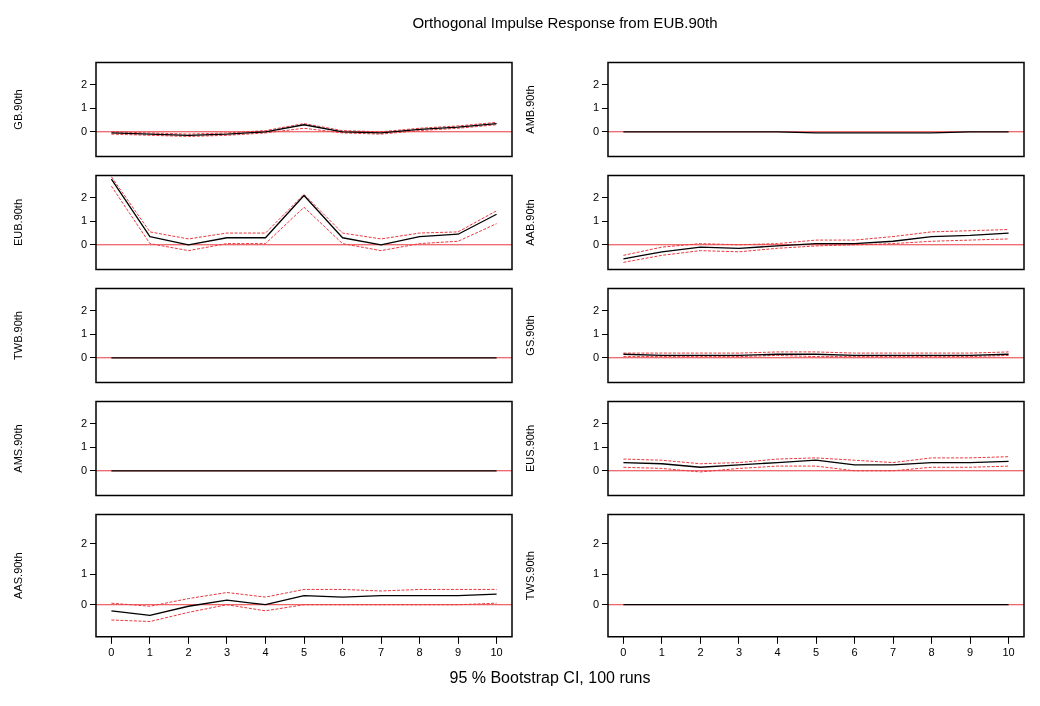 This screenshot has width=1040, height=706. I want to click on y-axis-title: AMB.90th, so click(529, 109).